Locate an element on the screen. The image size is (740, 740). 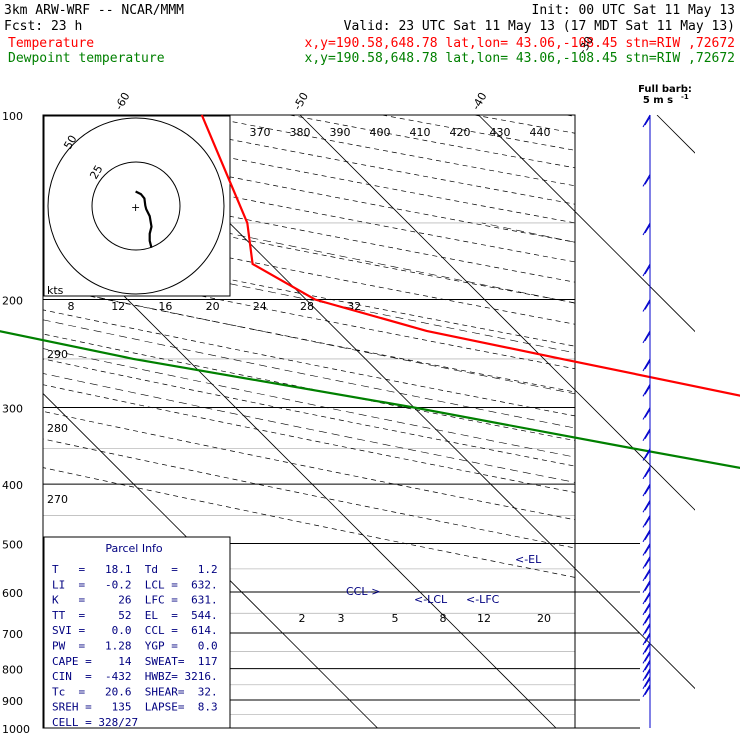
model-title: 3km ARW-WRF -- NCAR/MMM is located at coordinates (94, 10).